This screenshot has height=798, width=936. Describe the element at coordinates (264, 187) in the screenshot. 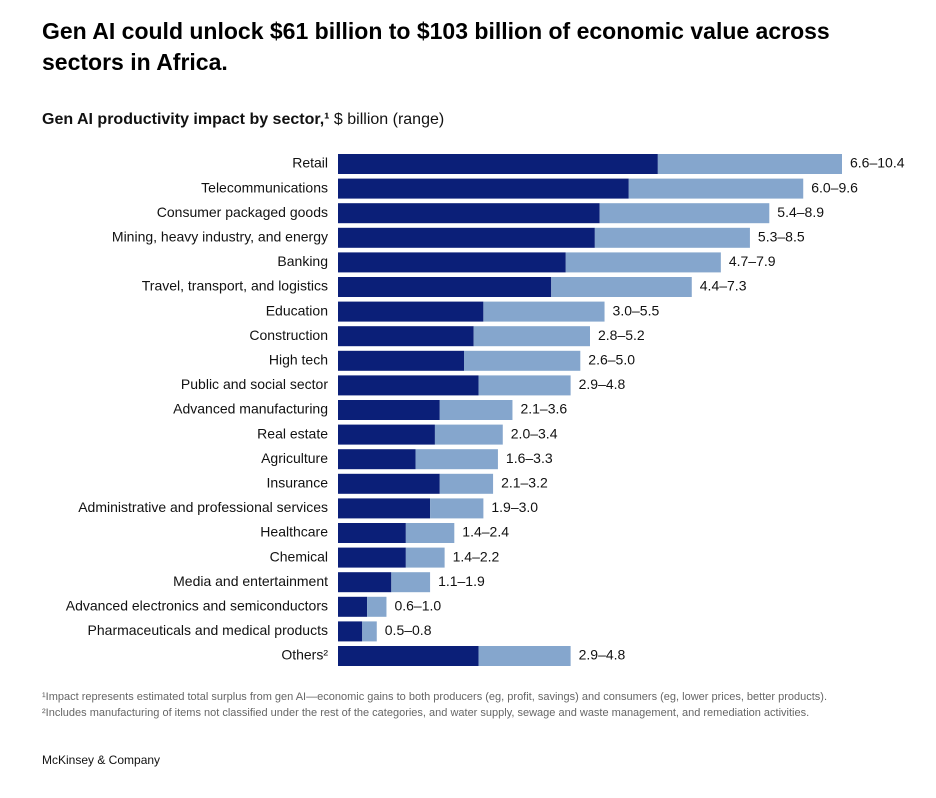

I see `category-label: Telecommunications` at that location.